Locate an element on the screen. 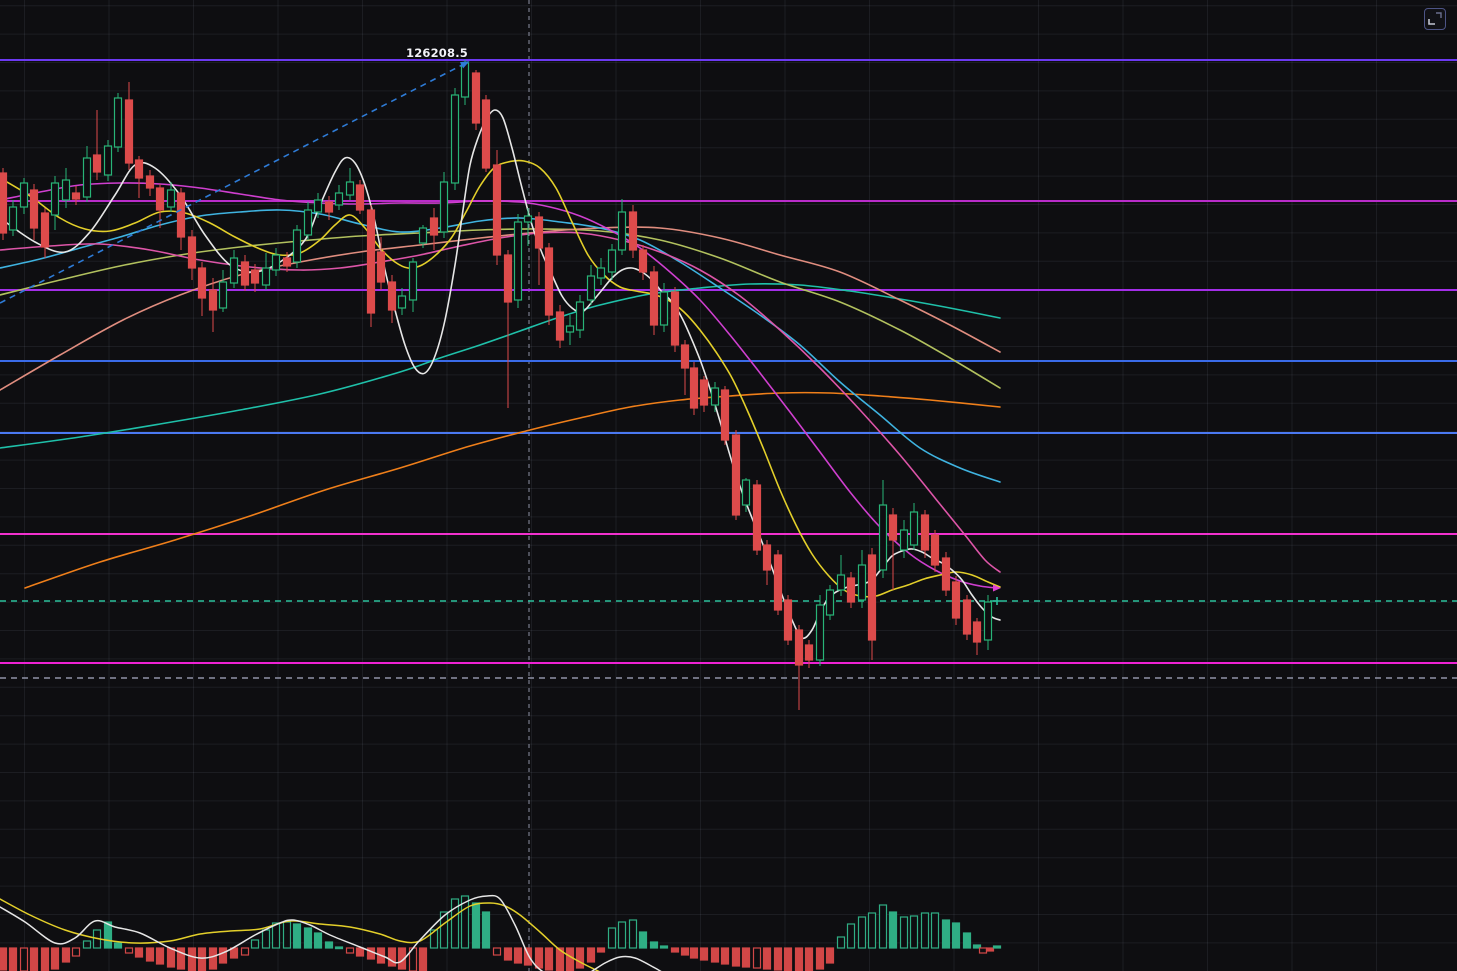 The width and height of the screenshot is (1457, 971). trendline-price-label: 126208.5 is located at coordinates (437, 53).